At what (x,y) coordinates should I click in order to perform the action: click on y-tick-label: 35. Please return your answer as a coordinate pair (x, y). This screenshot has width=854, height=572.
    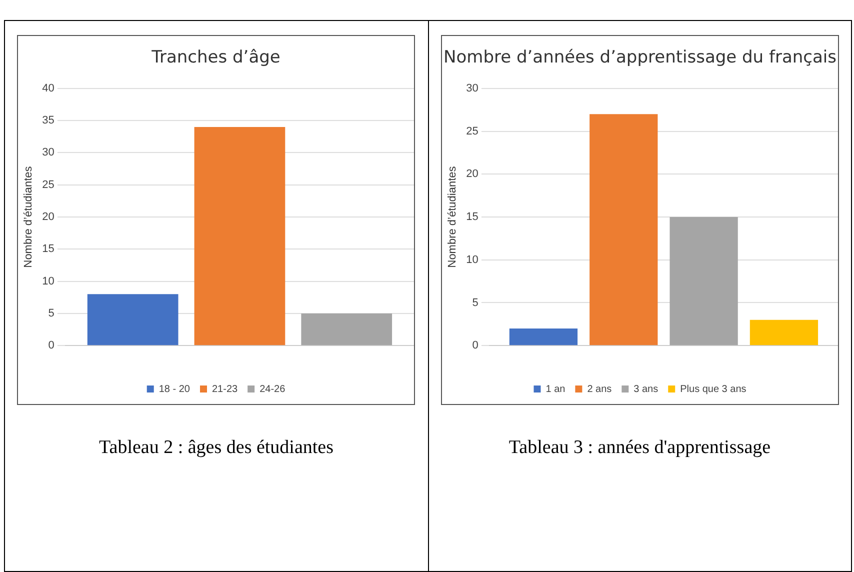
    Looking at the image, I should click on (48, 120).